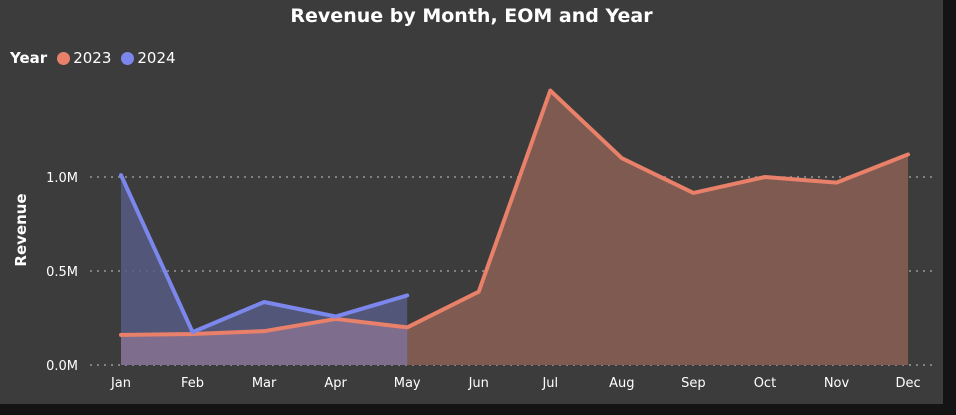  I want to click on legend-item-2023: 2023, so click(84, 58).